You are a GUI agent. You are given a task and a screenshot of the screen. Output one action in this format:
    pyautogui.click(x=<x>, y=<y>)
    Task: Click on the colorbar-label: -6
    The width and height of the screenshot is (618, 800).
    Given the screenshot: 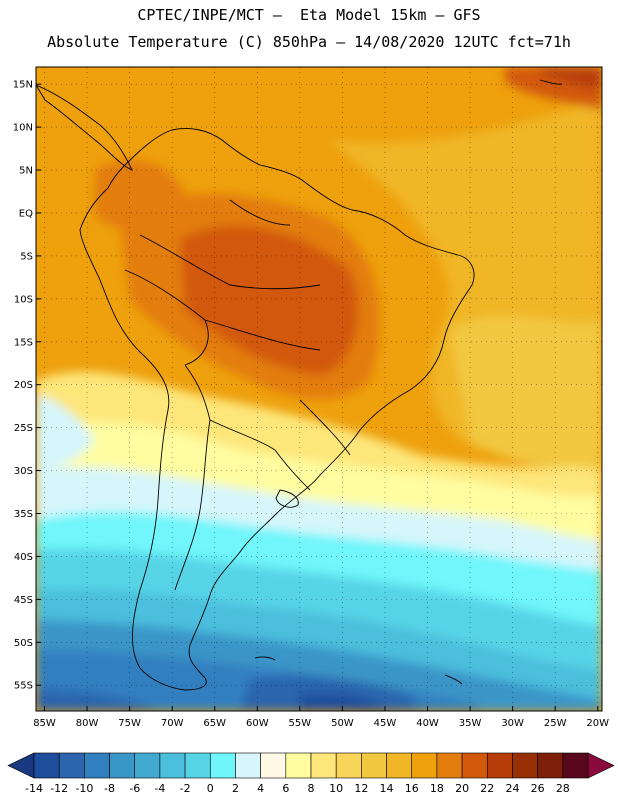 What is the action you would take?
    pyautogui.click(x=134, y=788)
    